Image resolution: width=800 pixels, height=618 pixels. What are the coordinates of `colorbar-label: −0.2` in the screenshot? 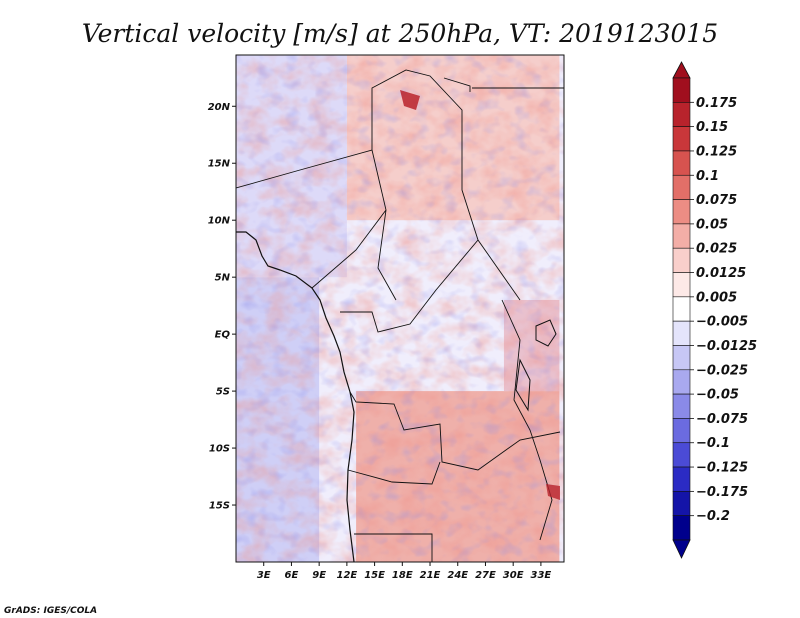 It's located at (713, 516).